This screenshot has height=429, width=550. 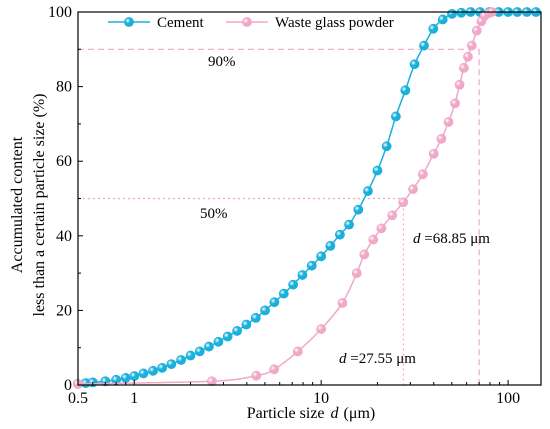 I want to click on x-tick-label: 10, so click(x=321, y=398).